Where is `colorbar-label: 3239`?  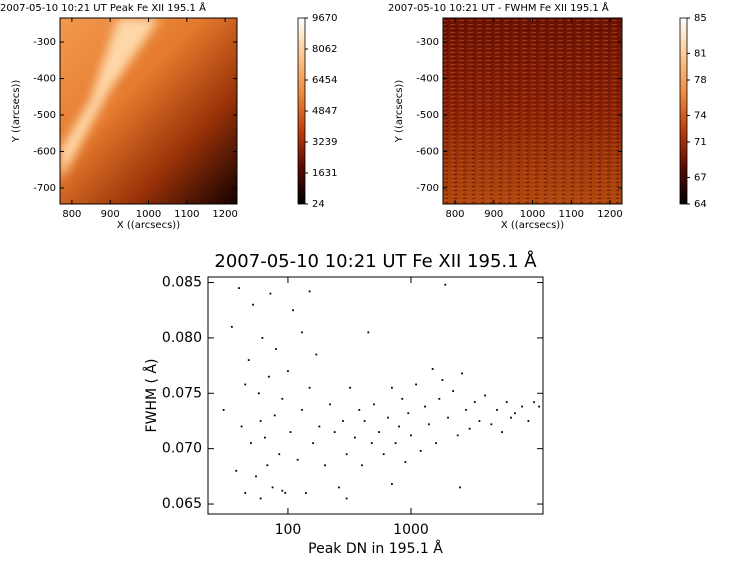
colorbar-label: 3239 is located at coordinates (324, 142).